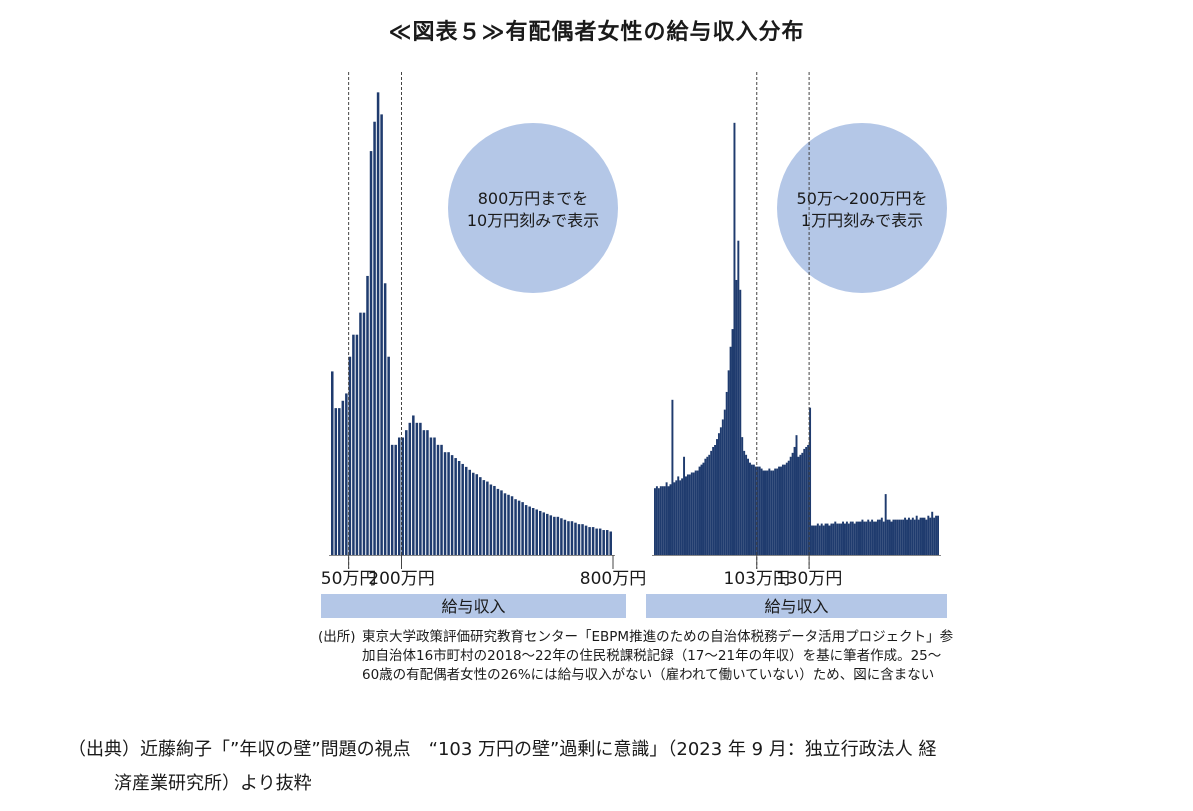  Describe the element at coordinates (533, 220) in the screenshot. I see `annotation-text: 10万円刻みで表示` at that location.